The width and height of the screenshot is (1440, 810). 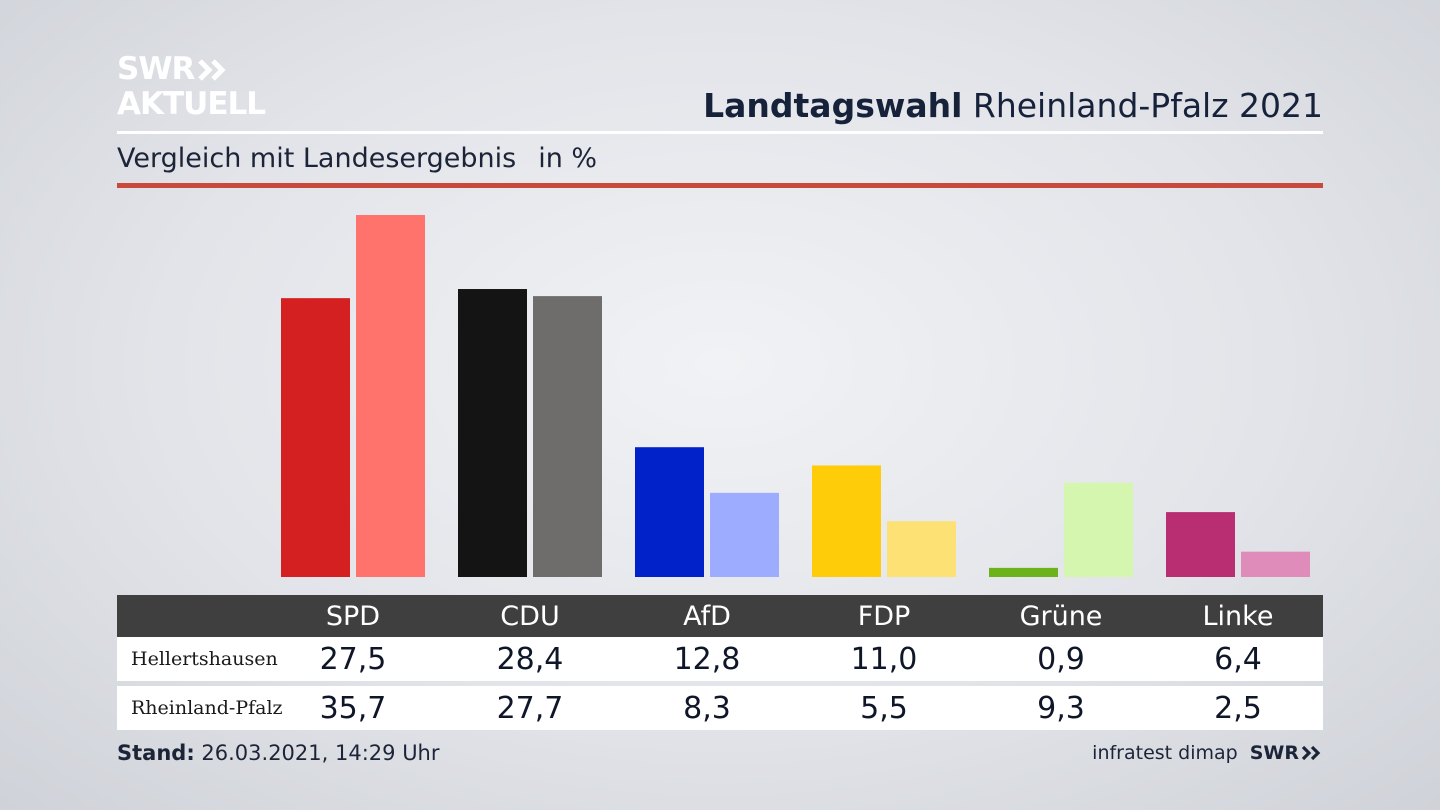 I want to click on stand-label: Stand:, so click(x=156, y=753).